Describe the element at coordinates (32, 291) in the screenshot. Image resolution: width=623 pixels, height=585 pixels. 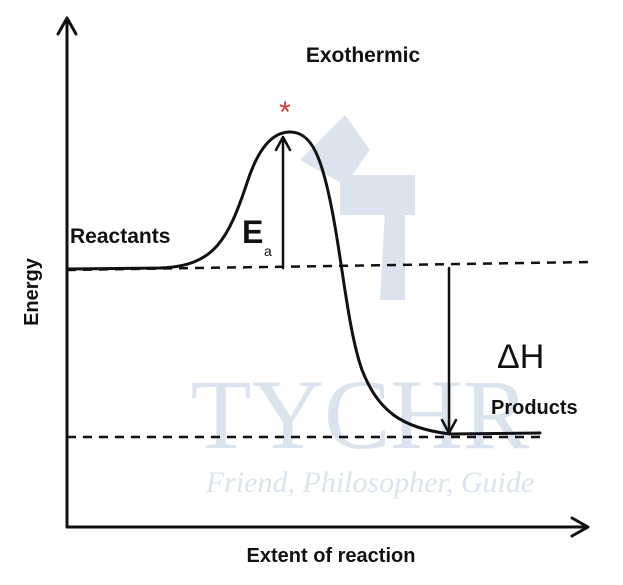
I see `y-axis-label: Energy` at that location.